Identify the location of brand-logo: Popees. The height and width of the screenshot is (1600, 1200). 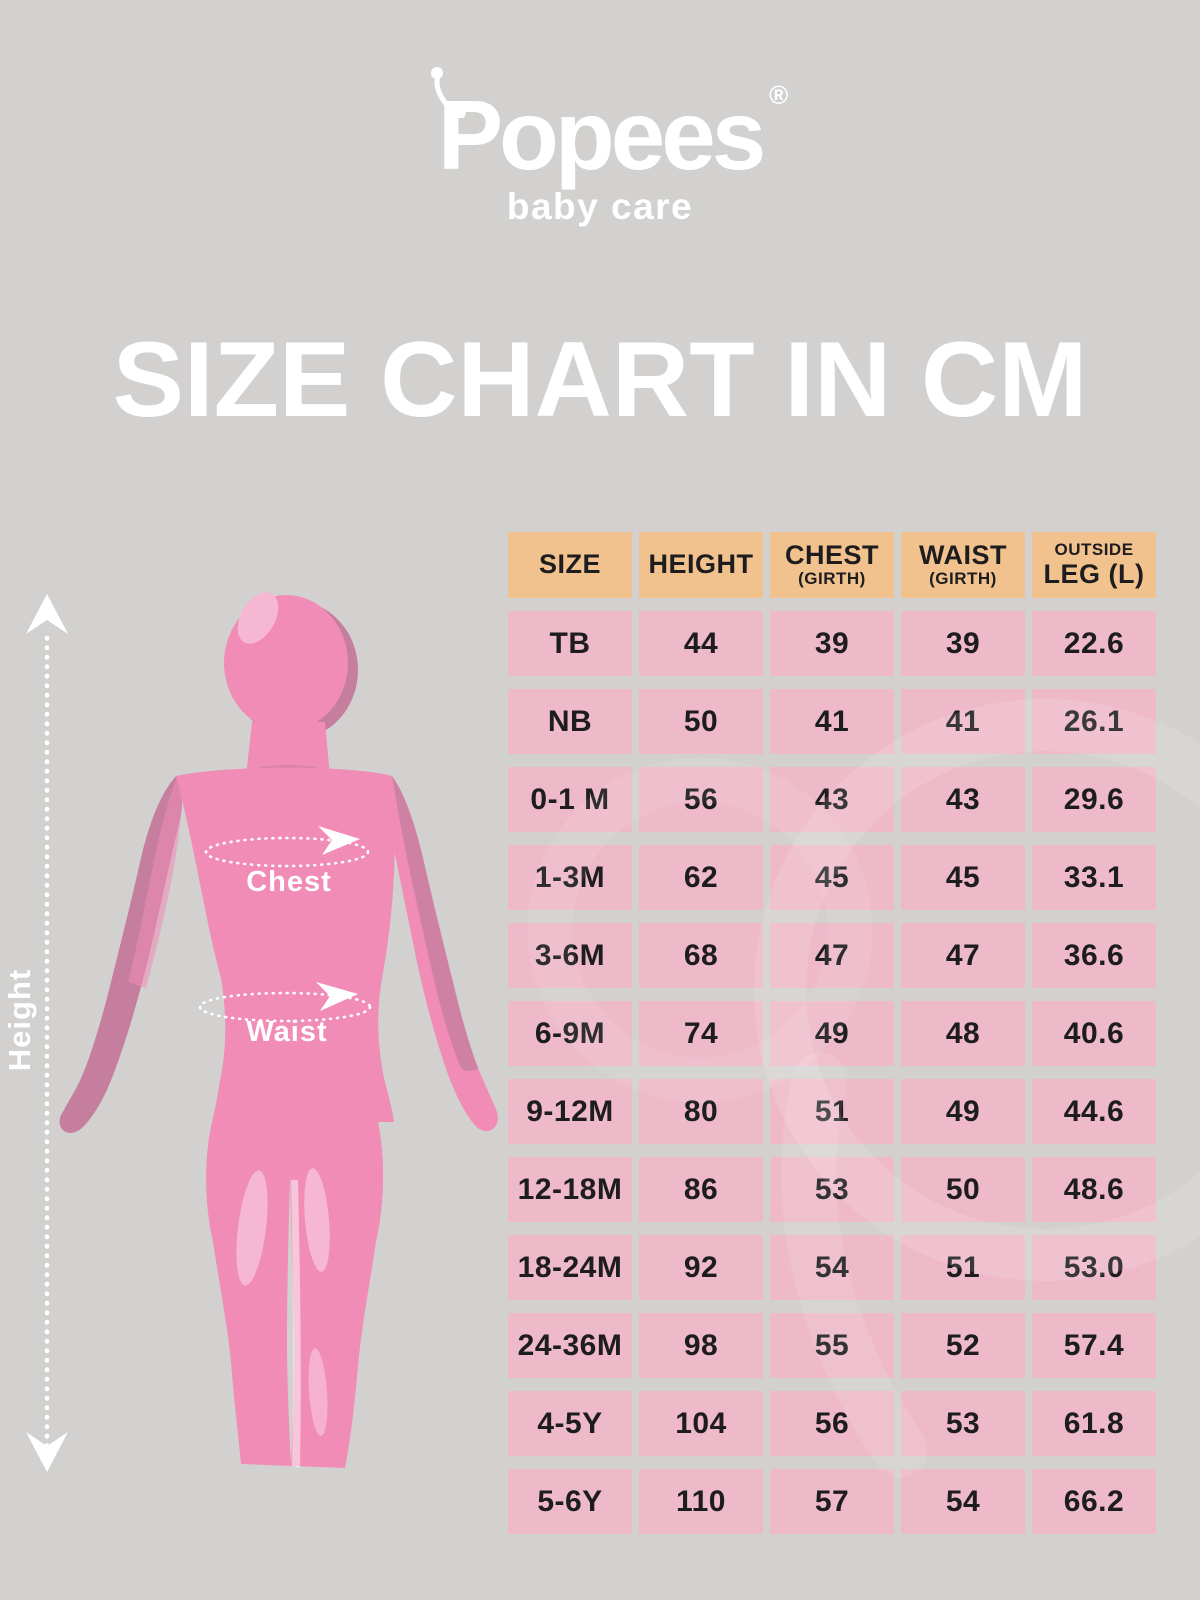
(602, 135).